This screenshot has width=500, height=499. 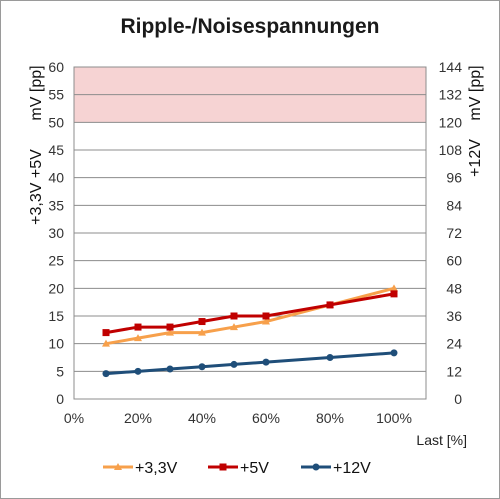 What do you see at coordinates (475, 158) in the screenshot?
I see `y-right-axis-title-series: +12V` at bounding box center [475, 158].